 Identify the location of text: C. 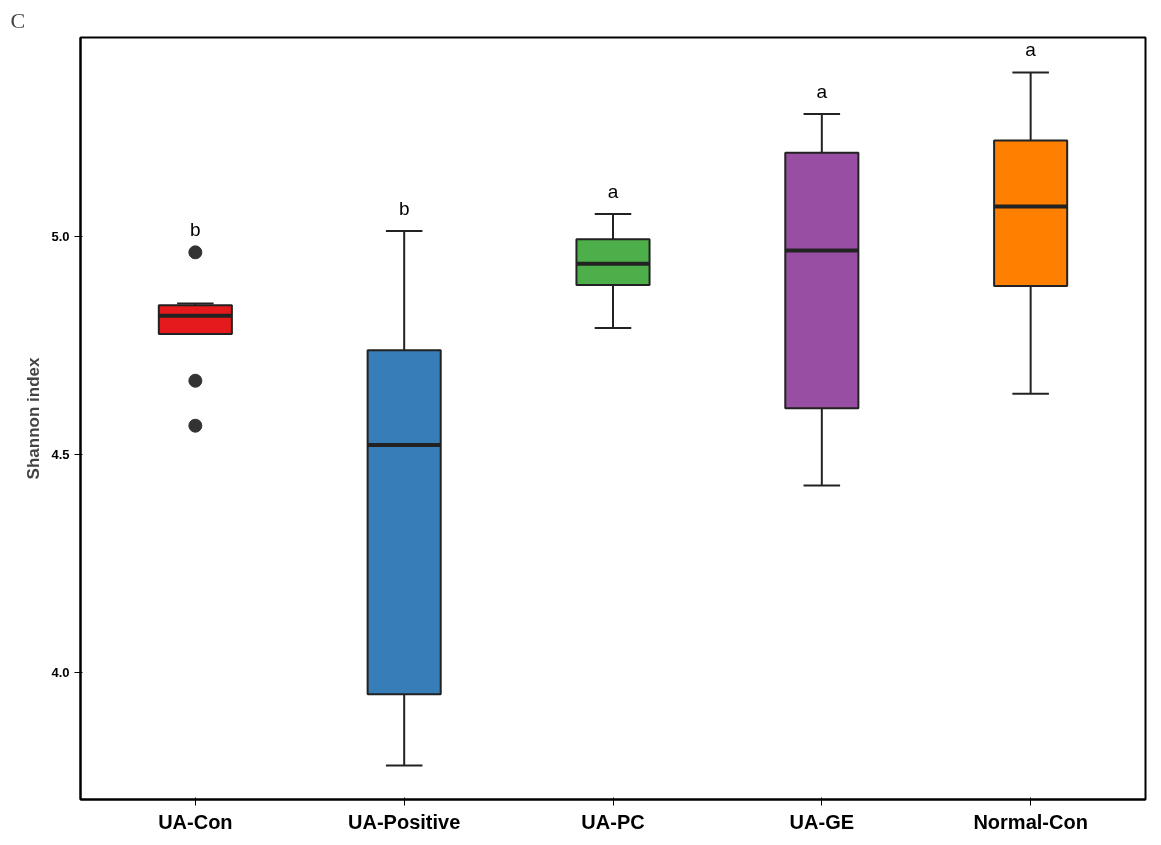
(18, 20).